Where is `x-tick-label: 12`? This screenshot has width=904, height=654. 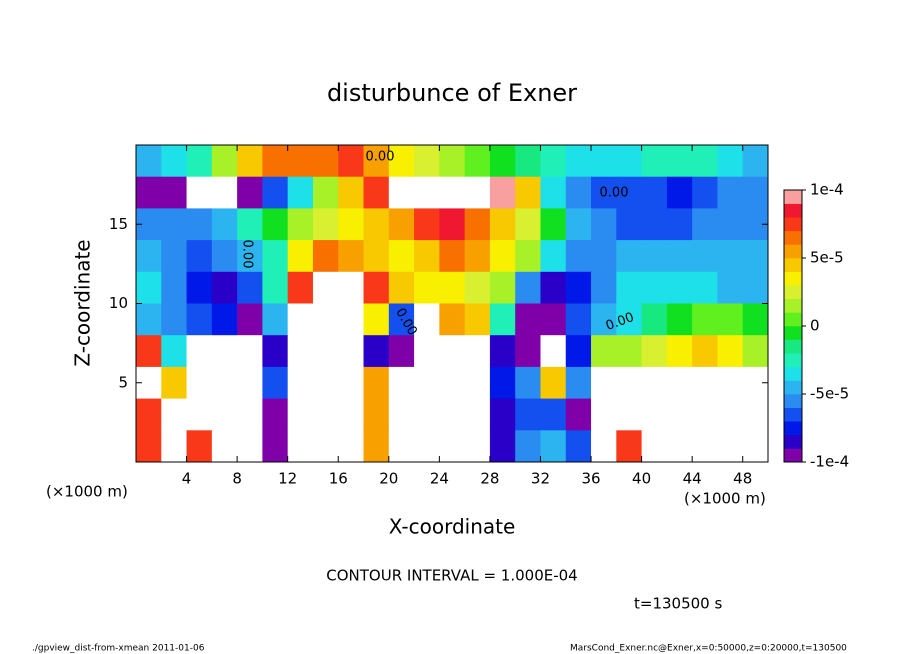 x-tick-label: 12 is located at coordinates (287, 479).